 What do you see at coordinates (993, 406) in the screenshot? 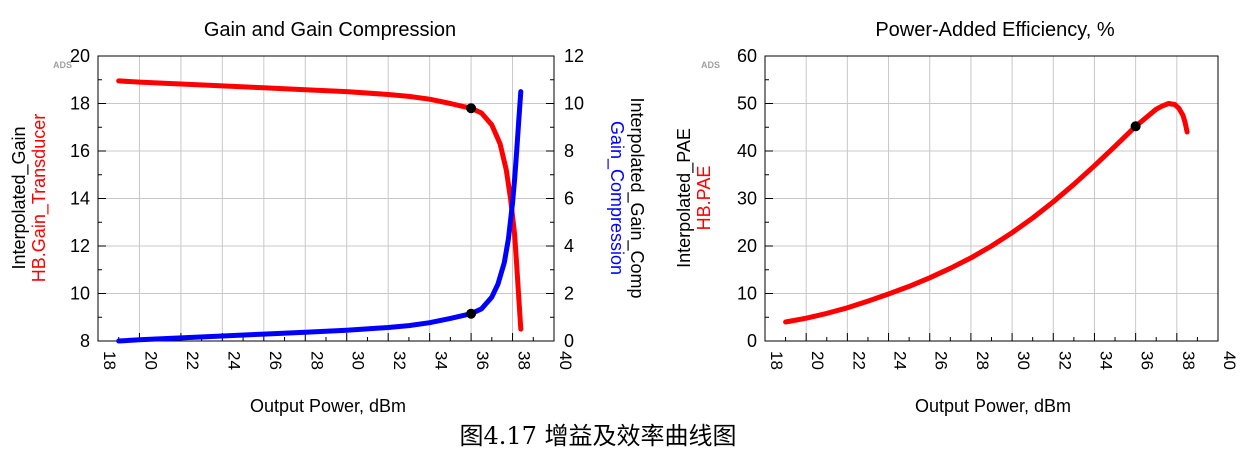
I see `pae-chart-x-axis-label: Output Power, dBm` at bounding box center [993, 406].